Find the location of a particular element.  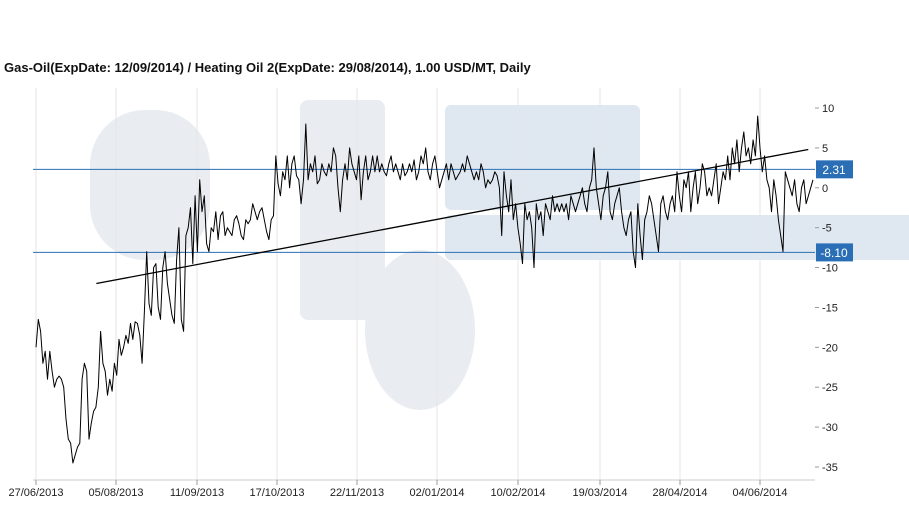

level-lines is located at coordinates (424, 210).